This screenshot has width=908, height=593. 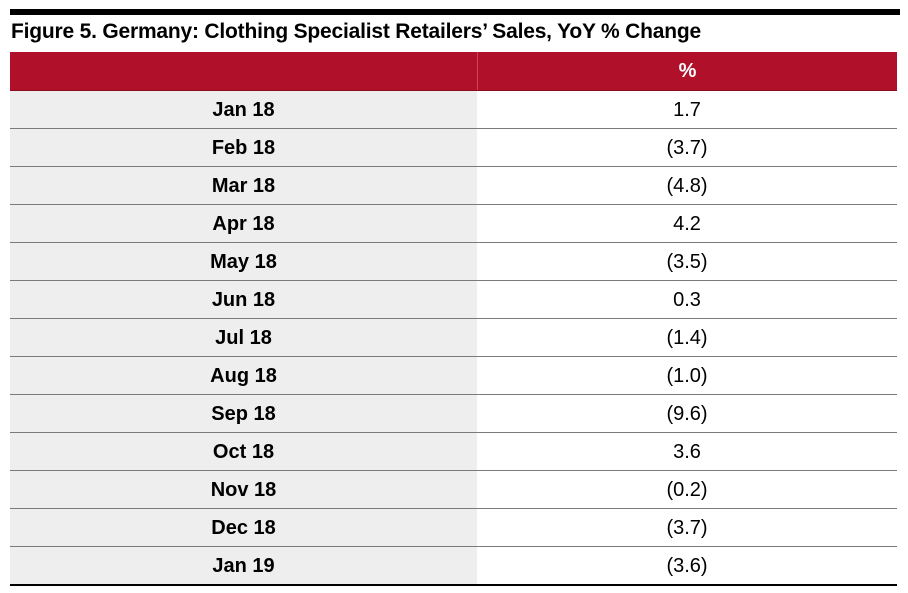 What do you see at coordinates (687, 110) in the screenshot?
I see `row-value: 1.7` at bounding box center [687, 110].